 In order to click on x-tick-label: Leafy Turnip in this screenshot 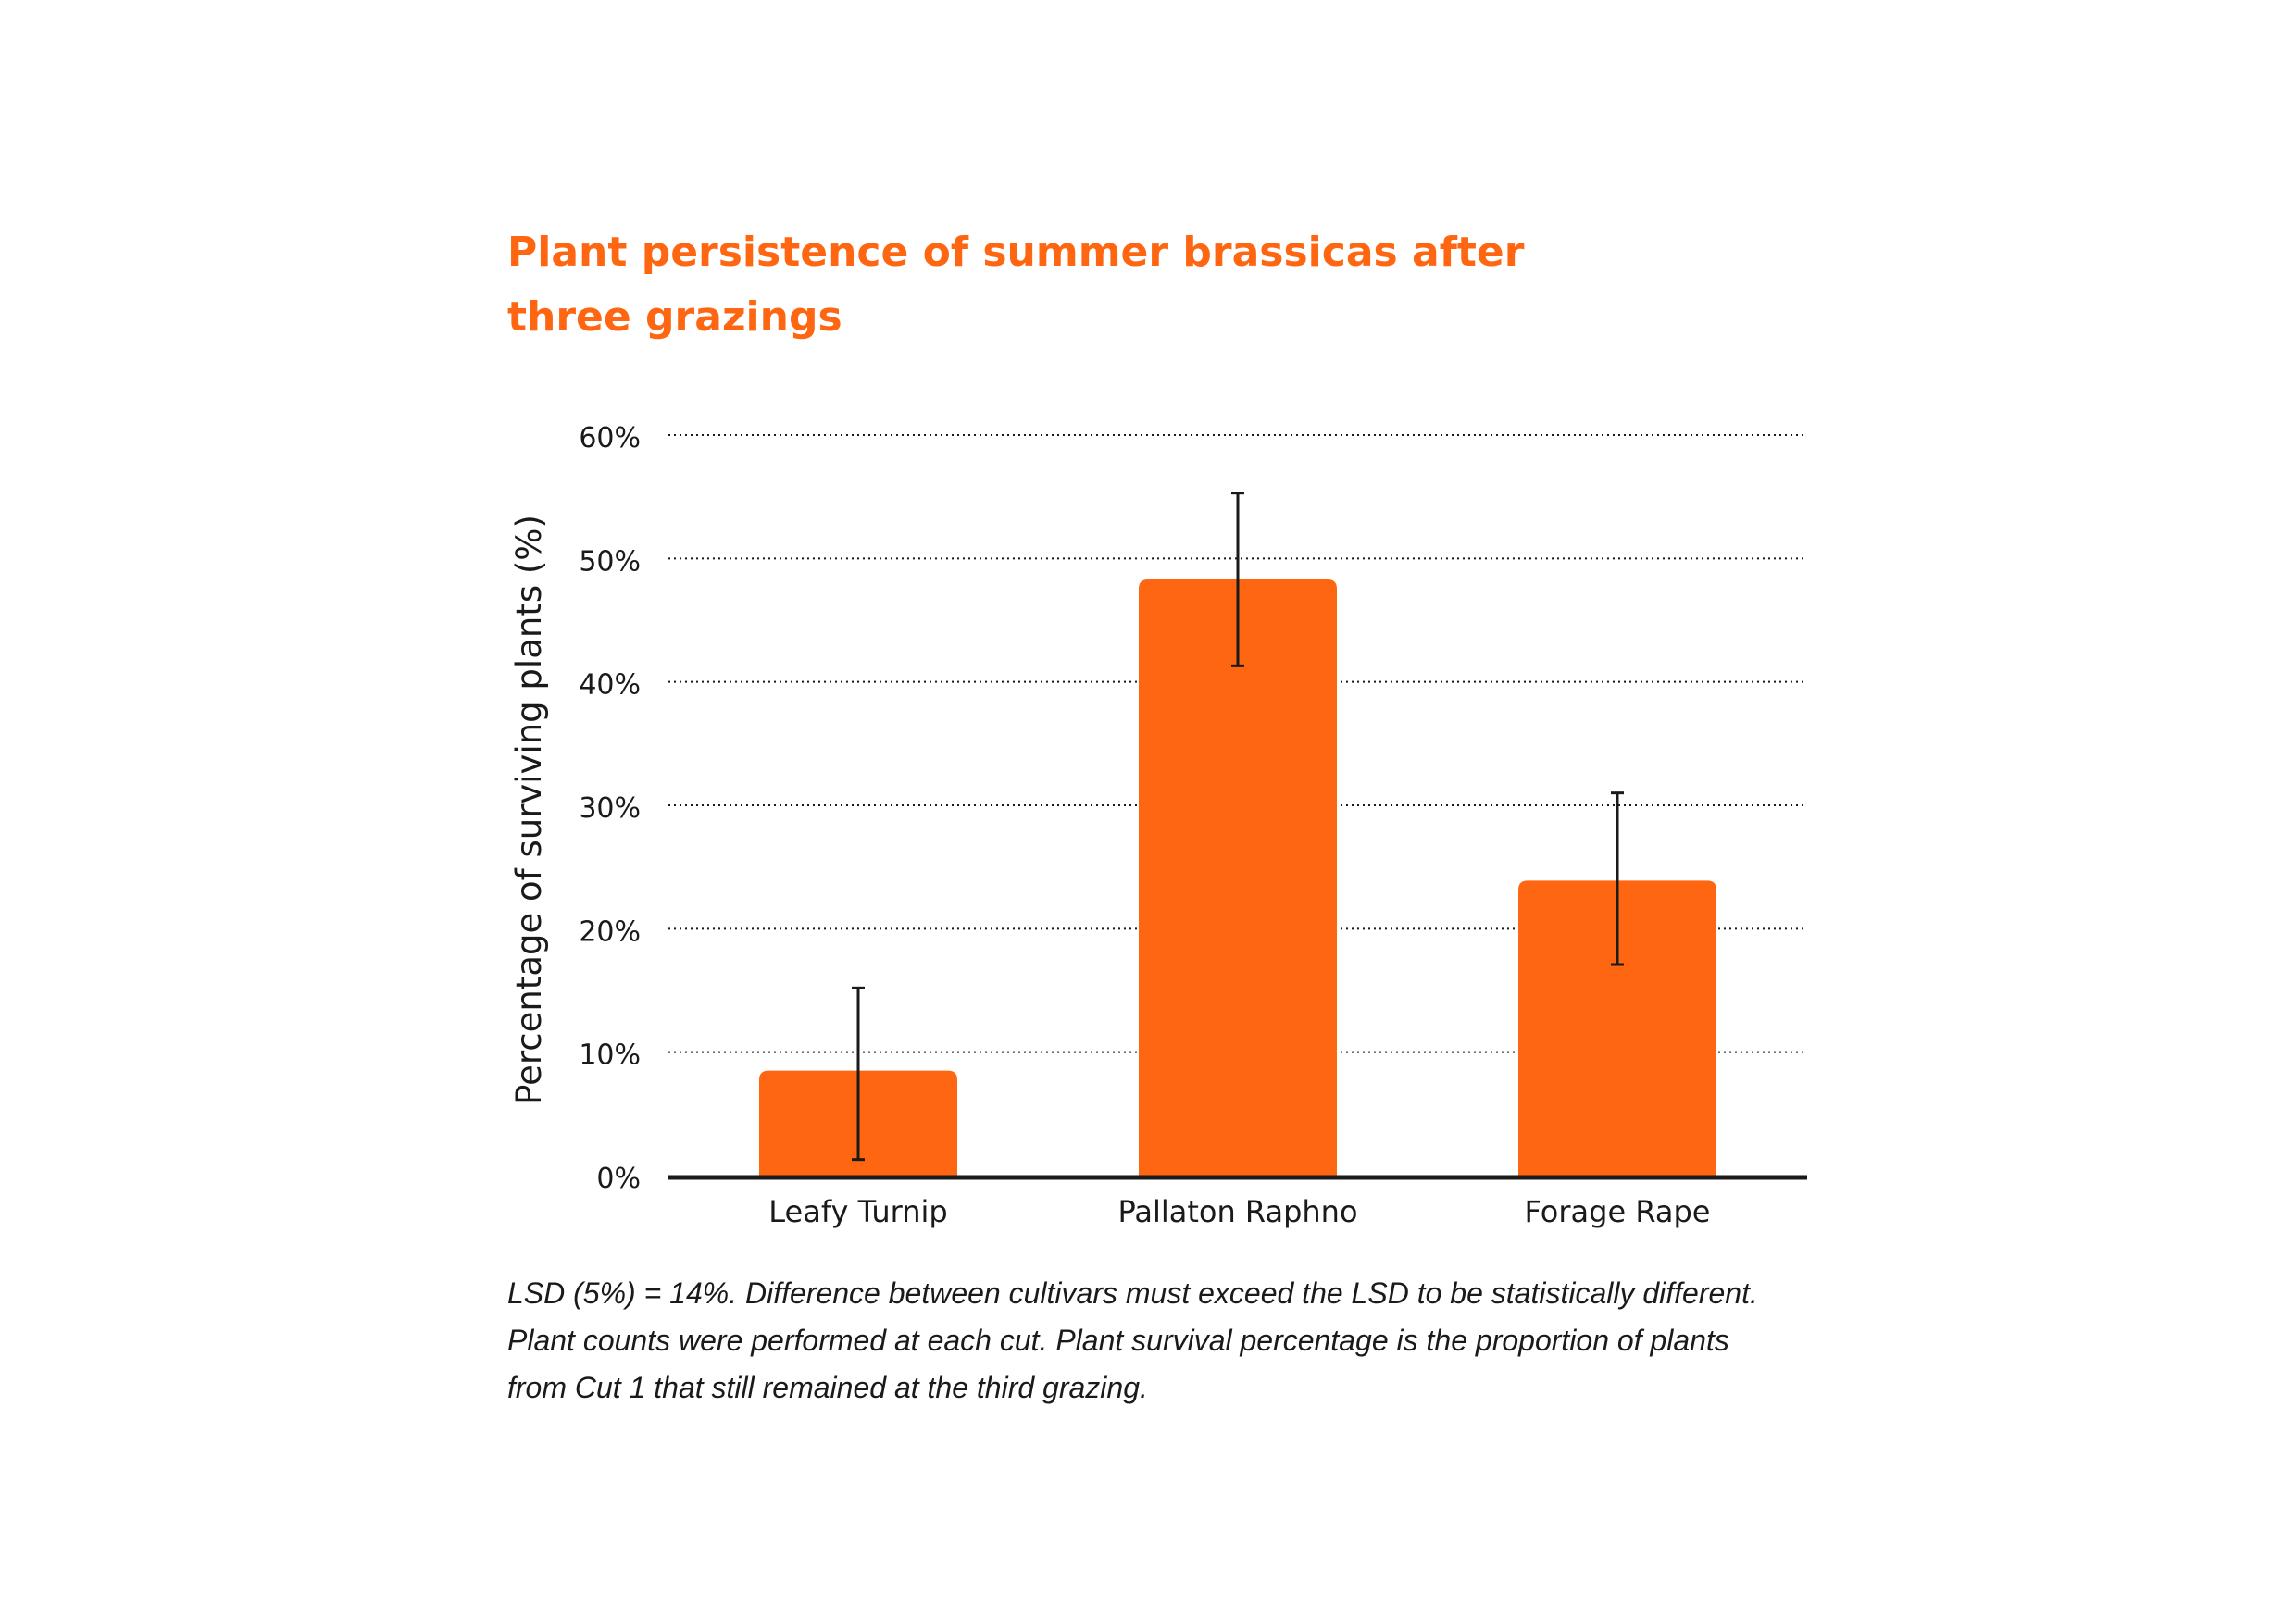, I will do `click(857, 1211)`.